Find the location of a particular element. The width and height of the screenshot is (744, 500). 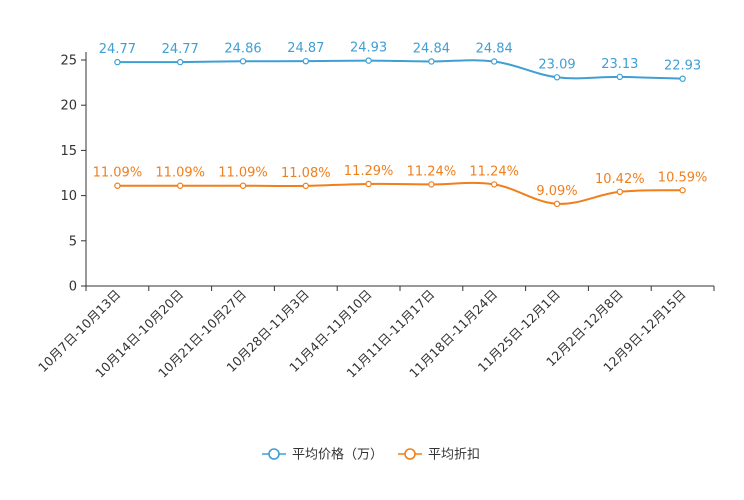

data-label: 24.87 is located at coordinates (305, 48).